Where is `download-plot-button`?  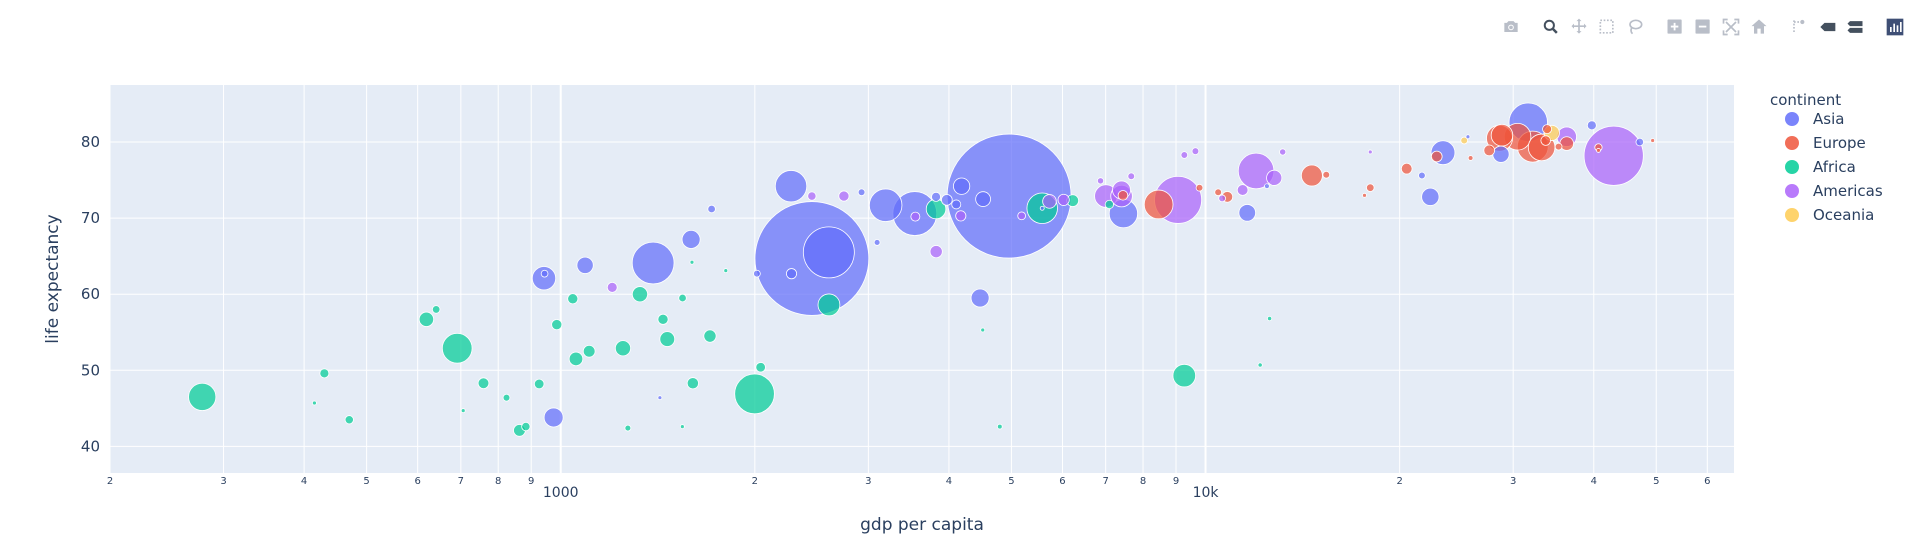
download-plot-button is located at coordinates (1511, 27).